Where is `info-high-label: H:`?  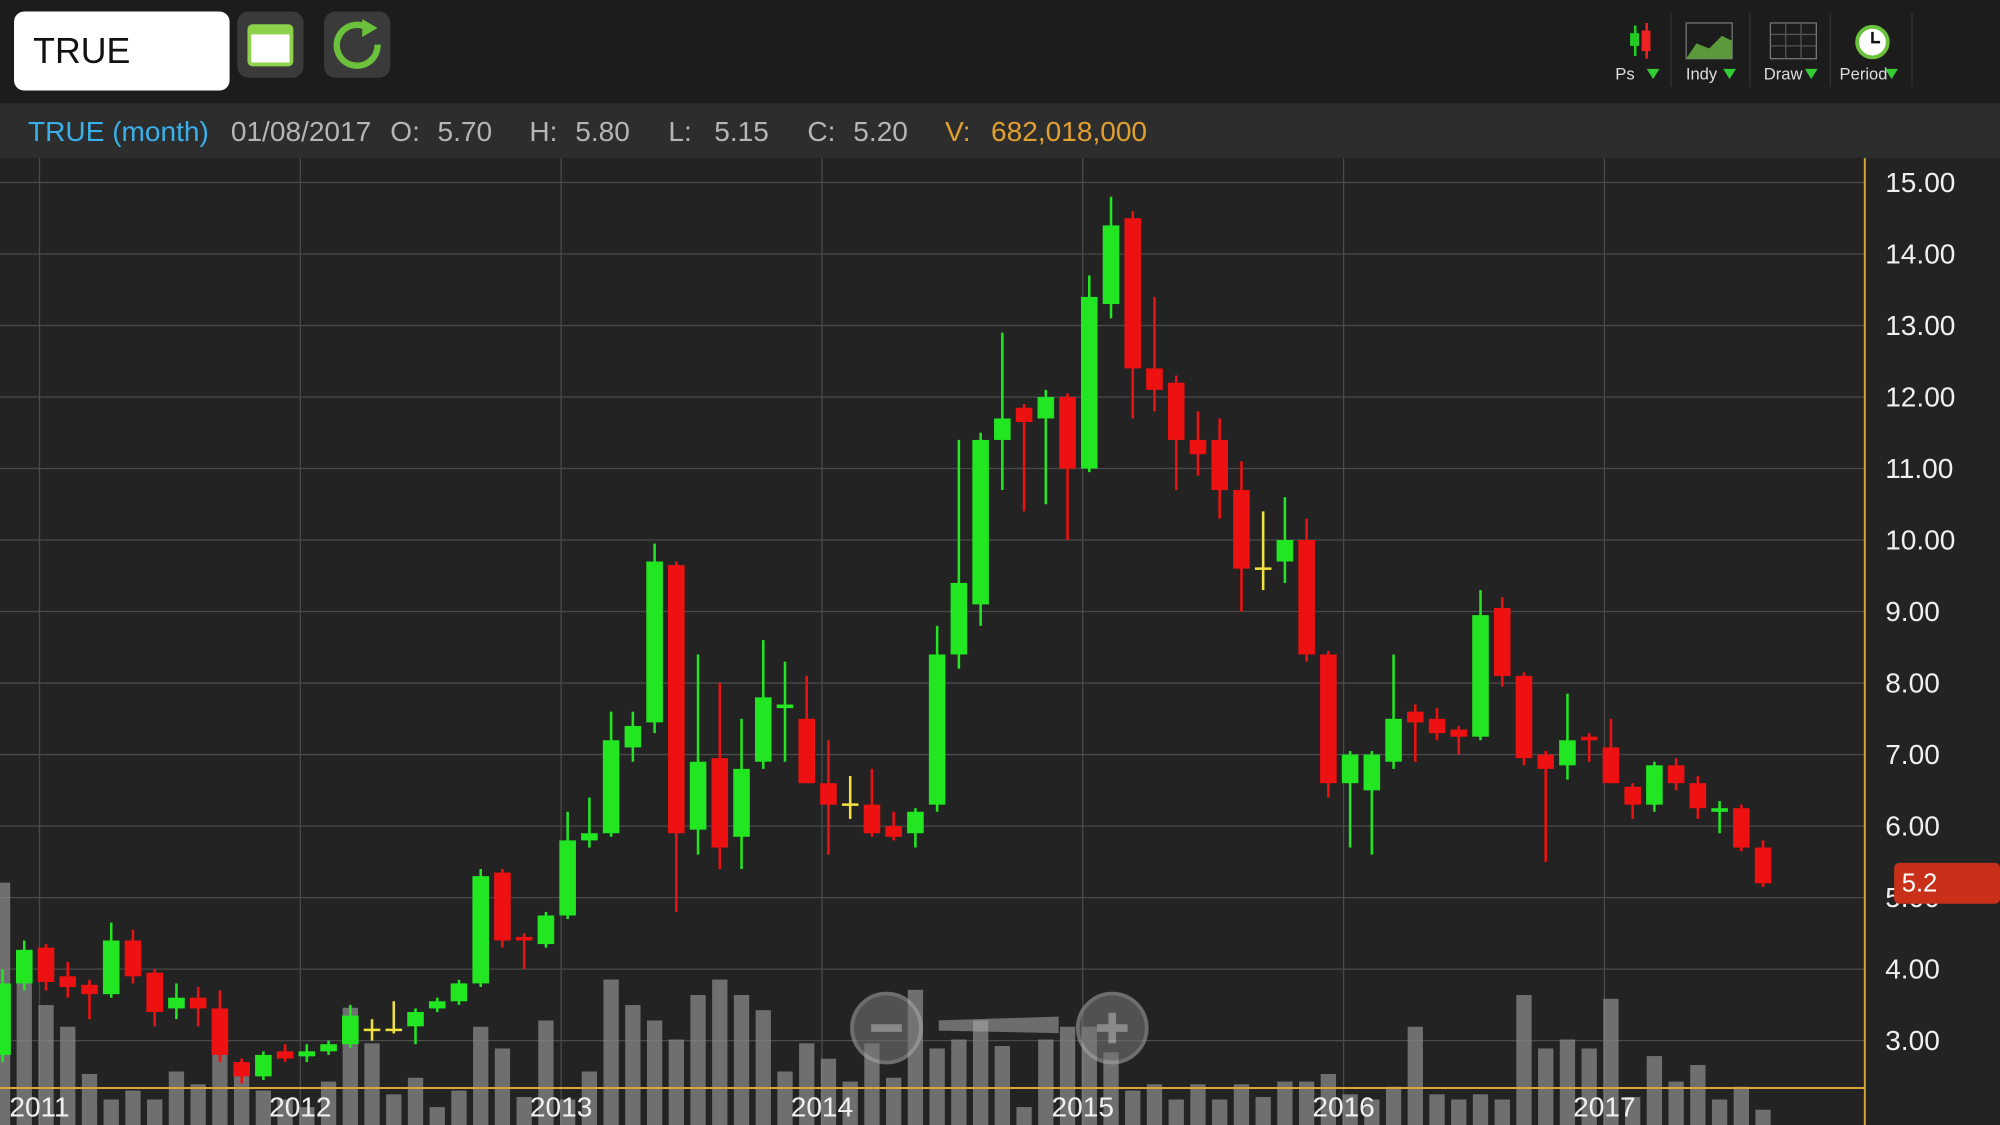
info-high-label: H: is located at coordinates (543, 131).